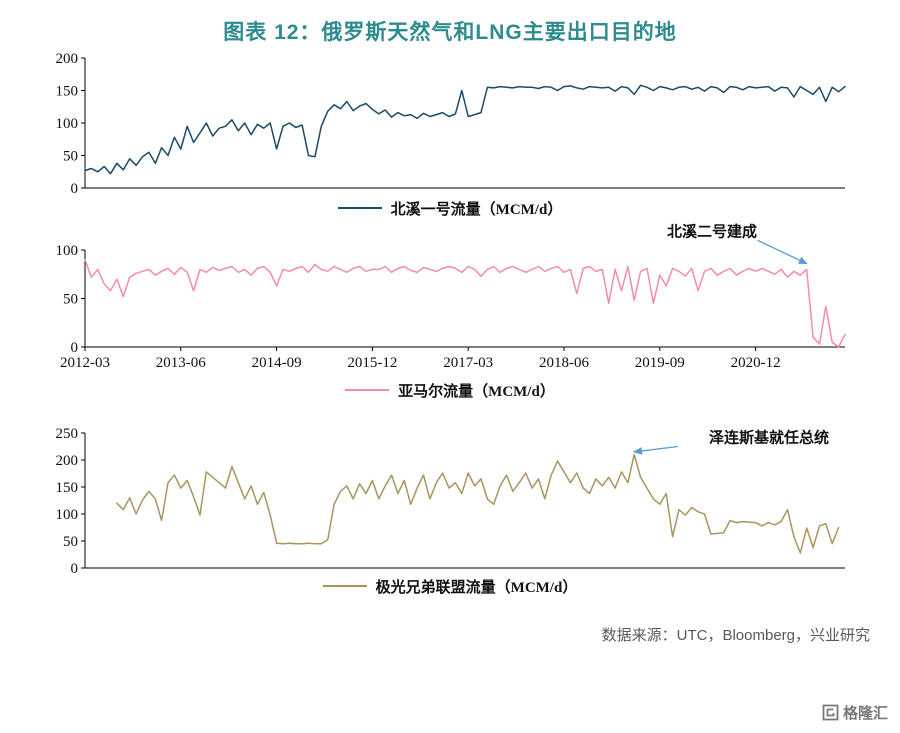  Describe the element at coordinates (865, 713) in the screenshot. I see `logo-text: 格隆汇` at that location.